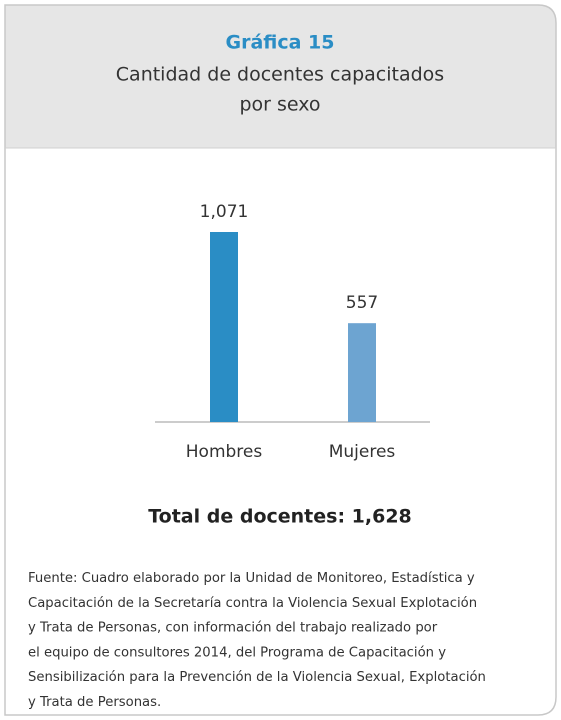 The height and width of the screenshot is (720, 561). I want to click on x-tick-label: Hombres, so click(224, 452).